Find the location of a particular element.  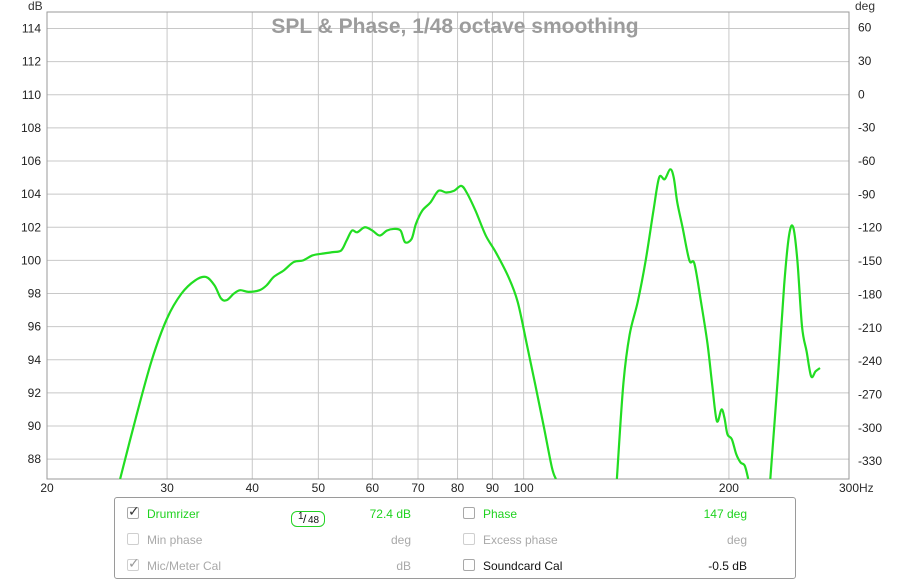

mic-meter-cal-value: dB is located at coordinates (403, 566).